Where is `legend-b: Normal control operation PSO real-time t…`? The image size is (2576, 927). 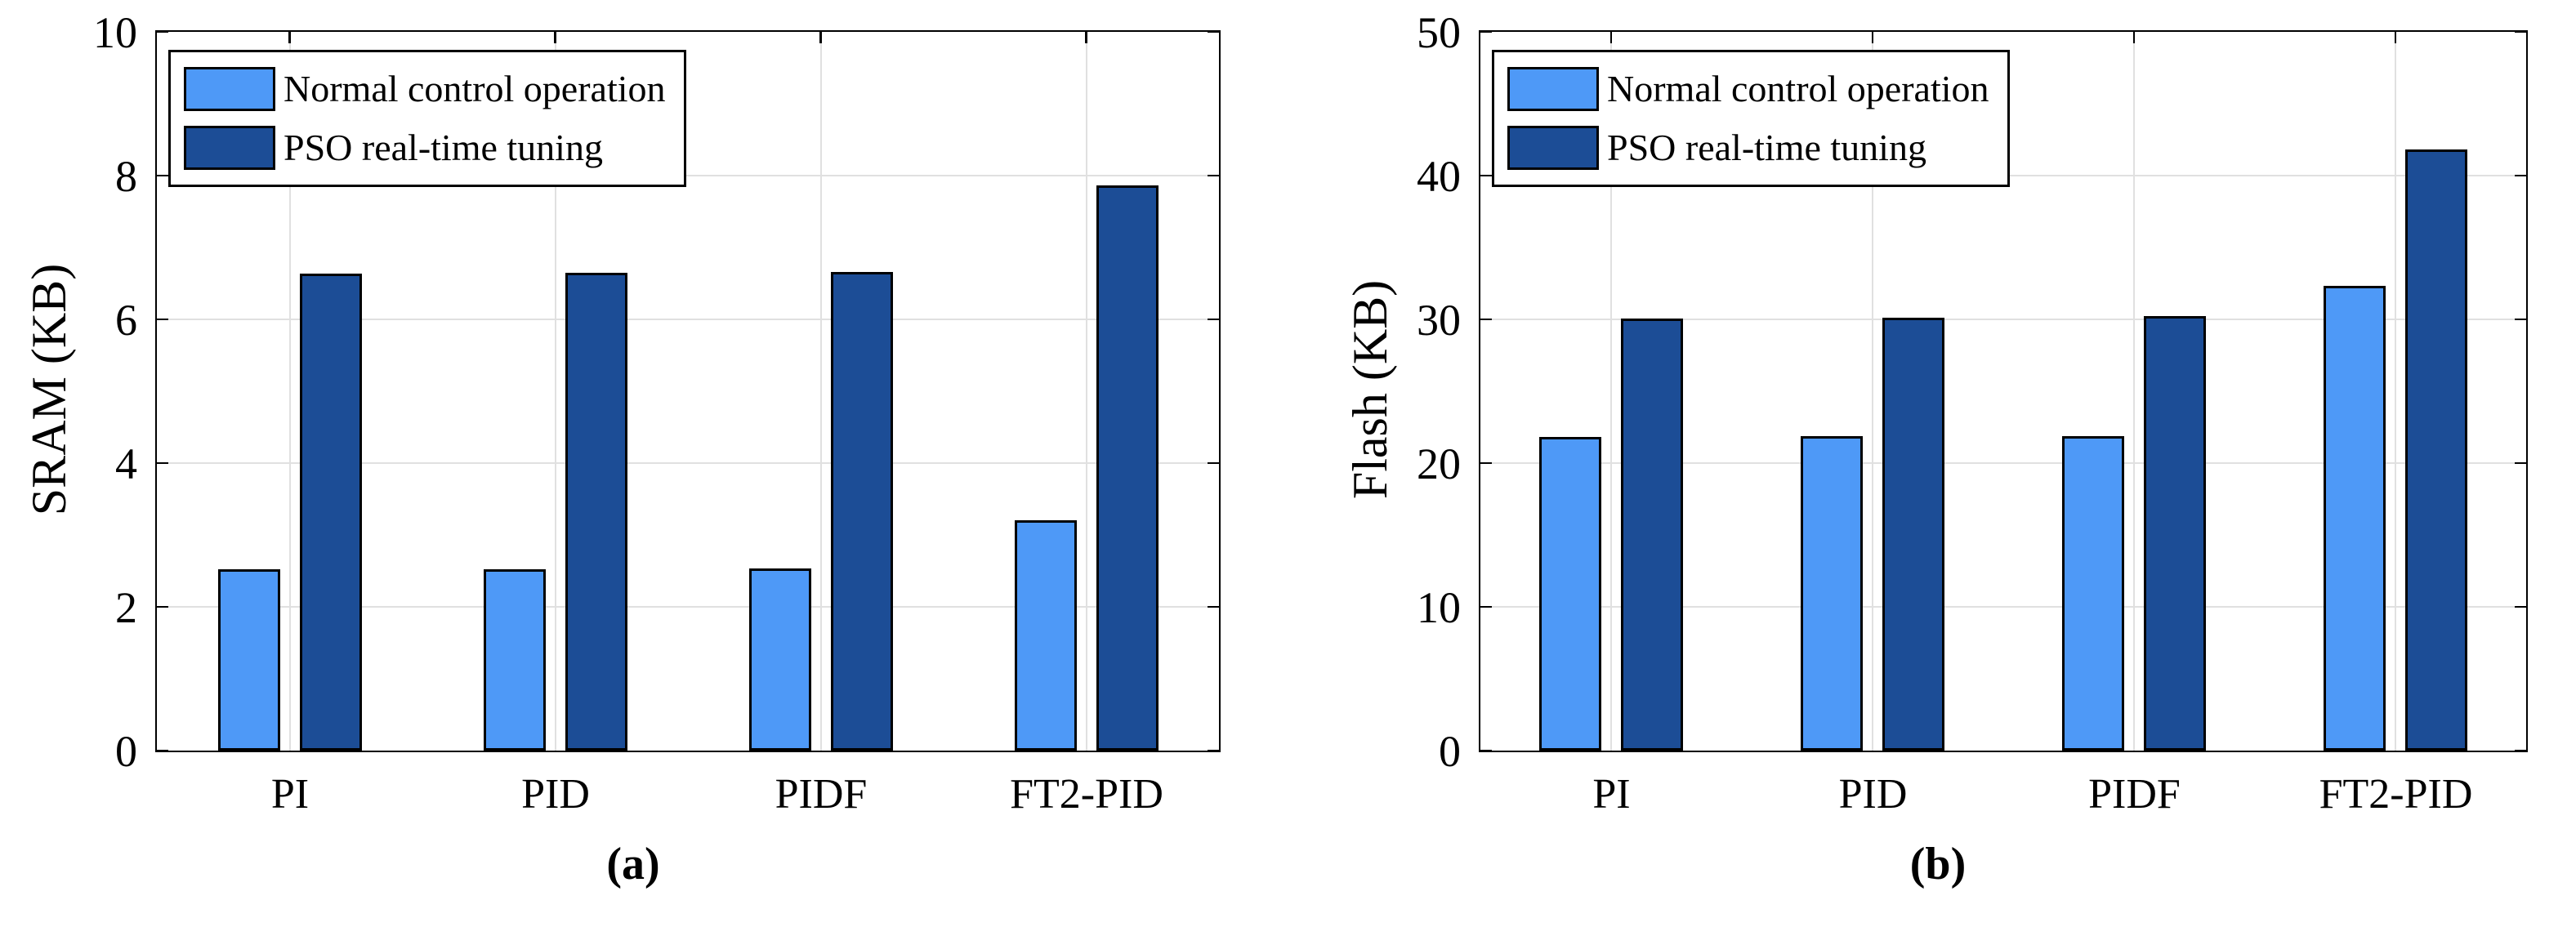 legend-b: Normal control operation PSO real-time t… is located at coordinates (1751, 118).